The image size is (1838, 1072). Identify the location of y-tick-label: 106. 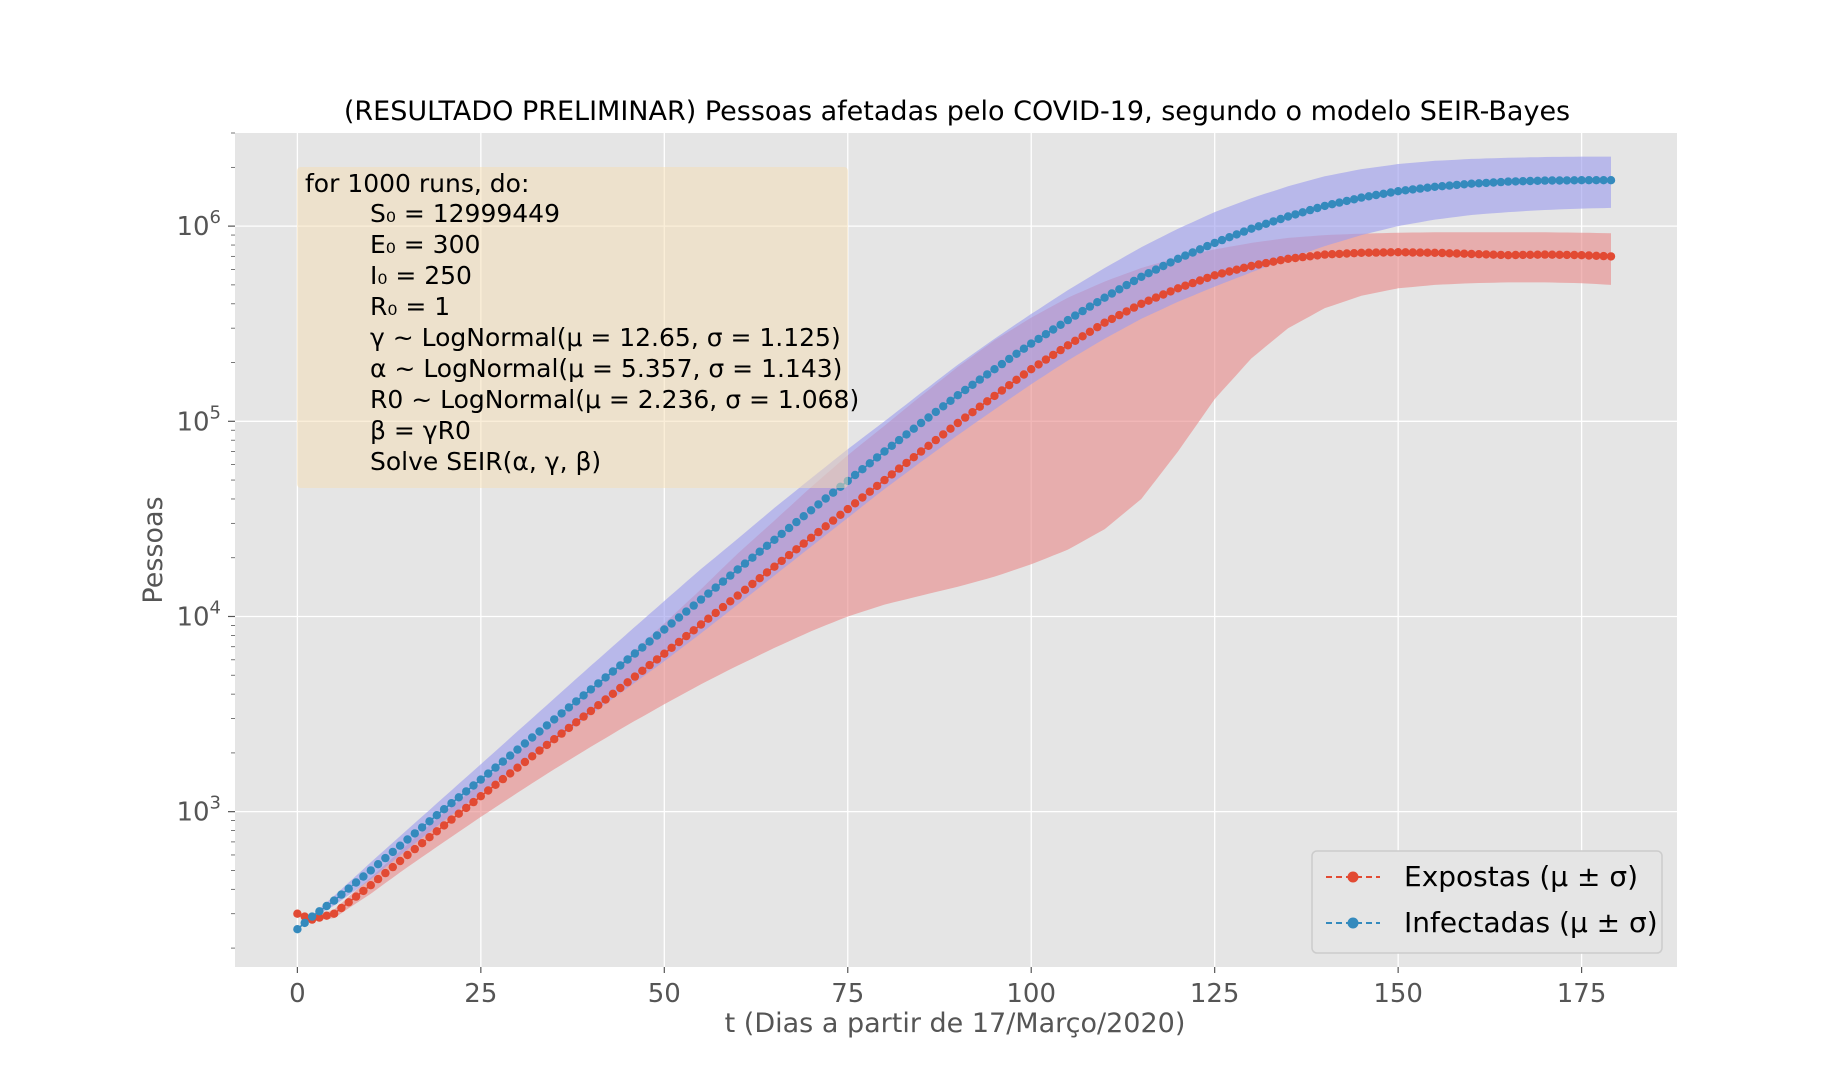
(198, 224).